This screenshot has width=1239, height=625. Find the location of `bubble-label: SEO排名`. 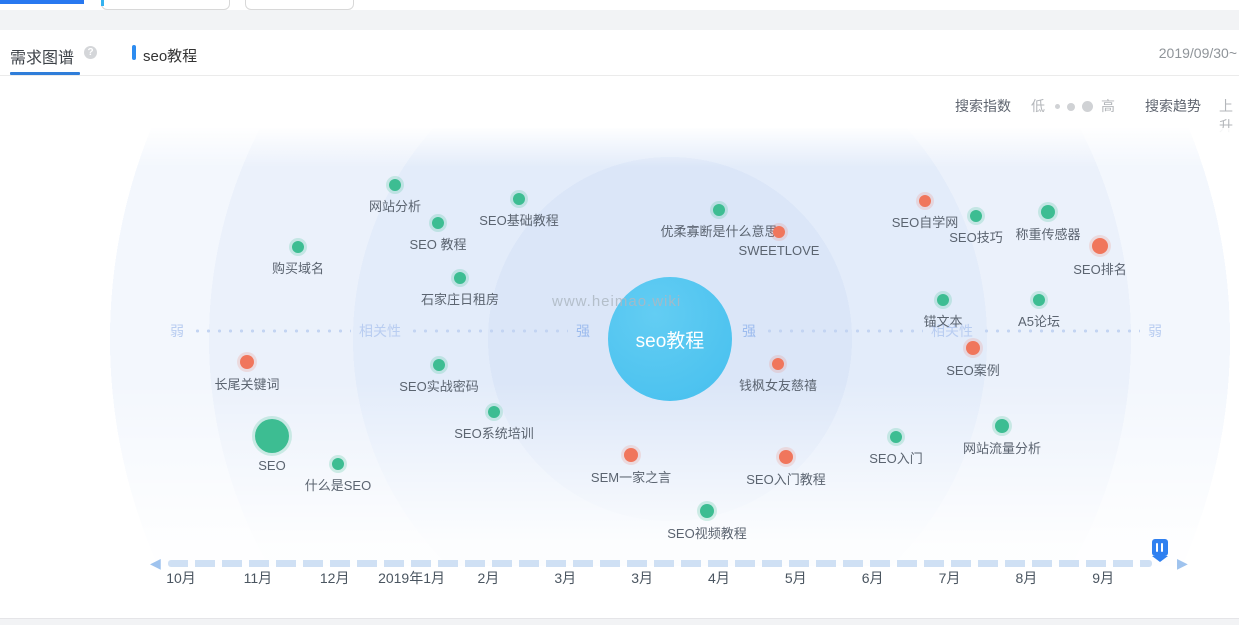

bubble-label: SEO排名 is located at coordinates (1100, 269).